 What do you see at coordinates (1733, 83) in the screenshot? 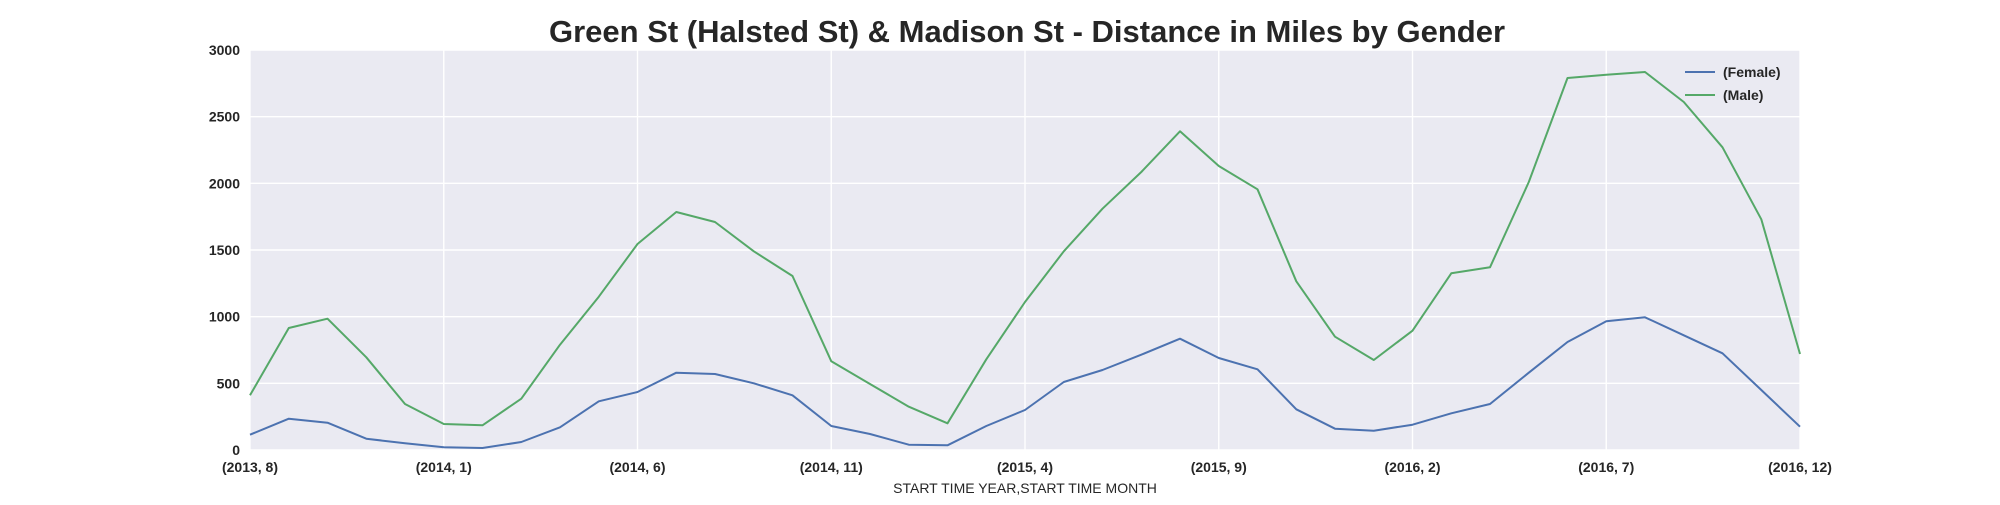
I see `legend: (Female) (Male)` at bounding box center [1733, 83].